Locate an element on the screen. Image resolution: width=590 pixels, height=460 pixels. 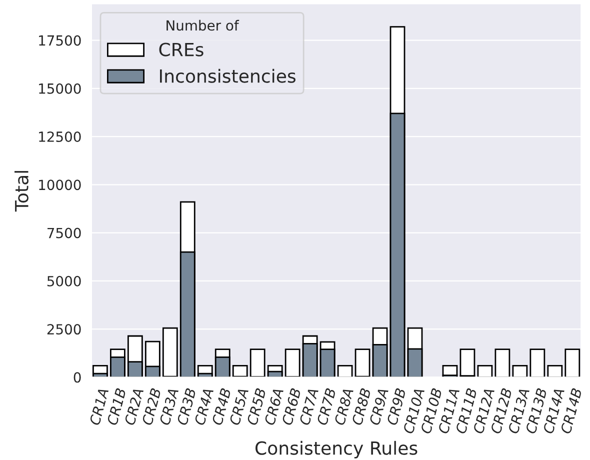
x-tick-label: CR4B is located at coordinates (222, 407).